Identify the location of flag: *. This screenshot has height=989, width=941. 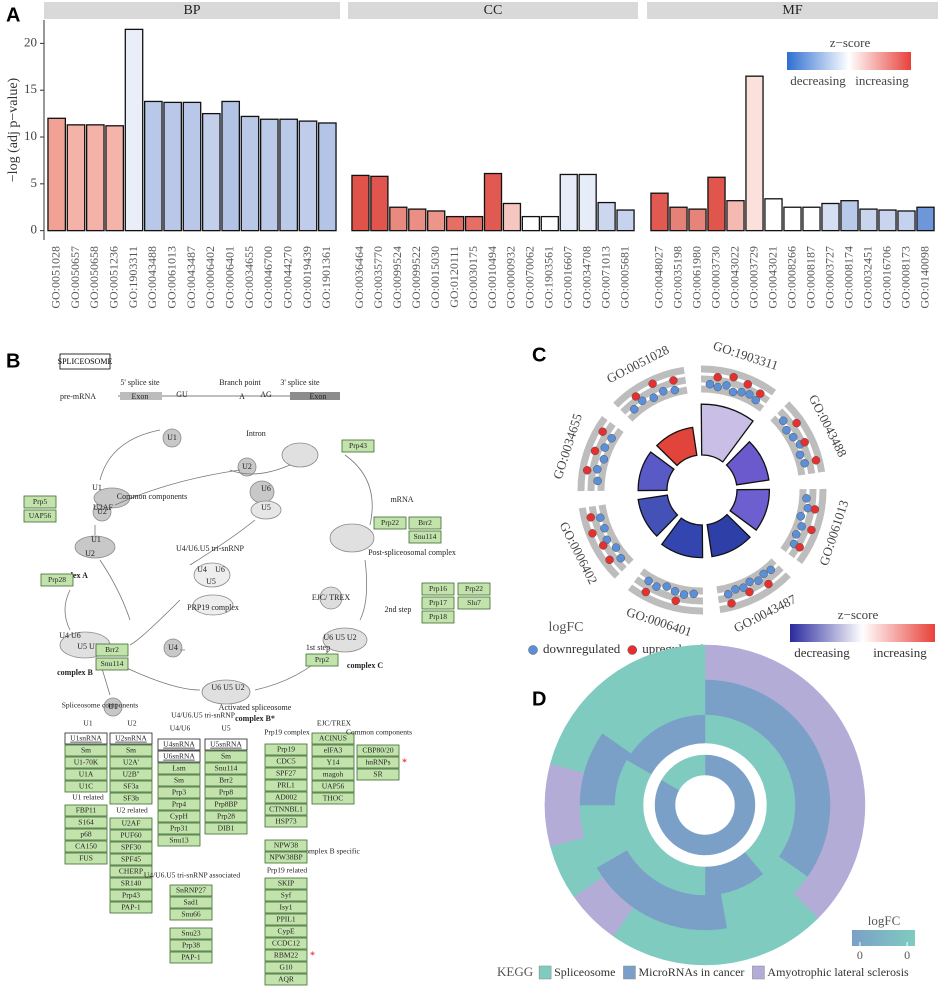
(404, 762).